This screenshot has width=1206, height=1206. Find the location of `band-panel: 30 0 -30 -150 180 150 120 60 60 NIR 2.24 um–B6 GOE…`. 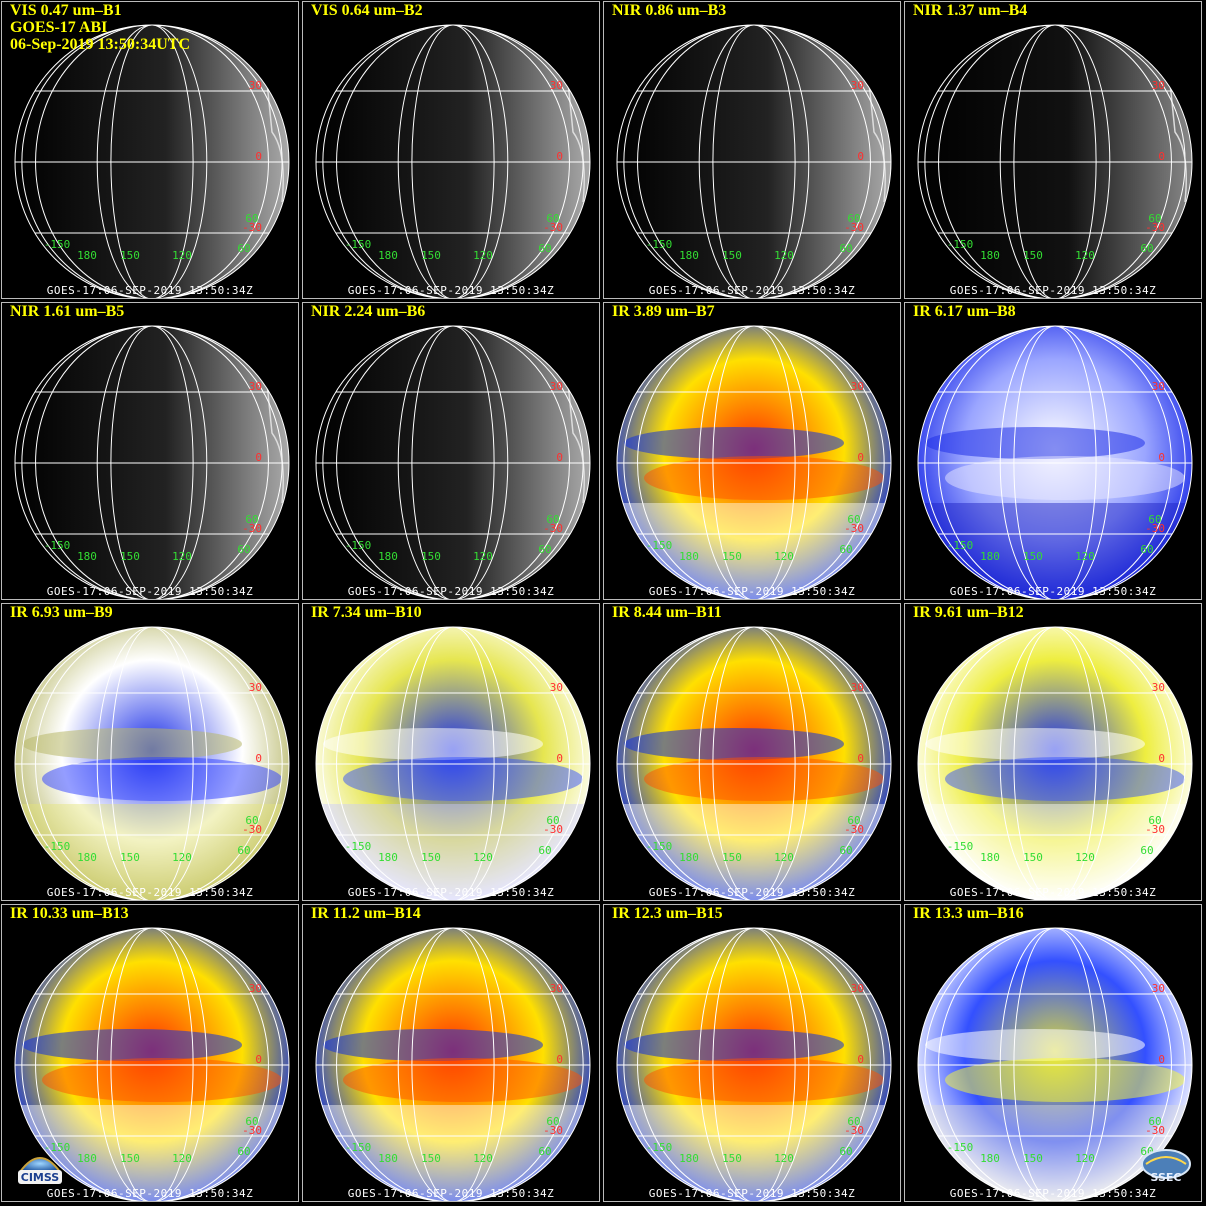

band-panel: 30 0 -30 -150 180 150 120 60 60 NIR 2.24 um–B6 GOE… is located at coordinates (451, 451).